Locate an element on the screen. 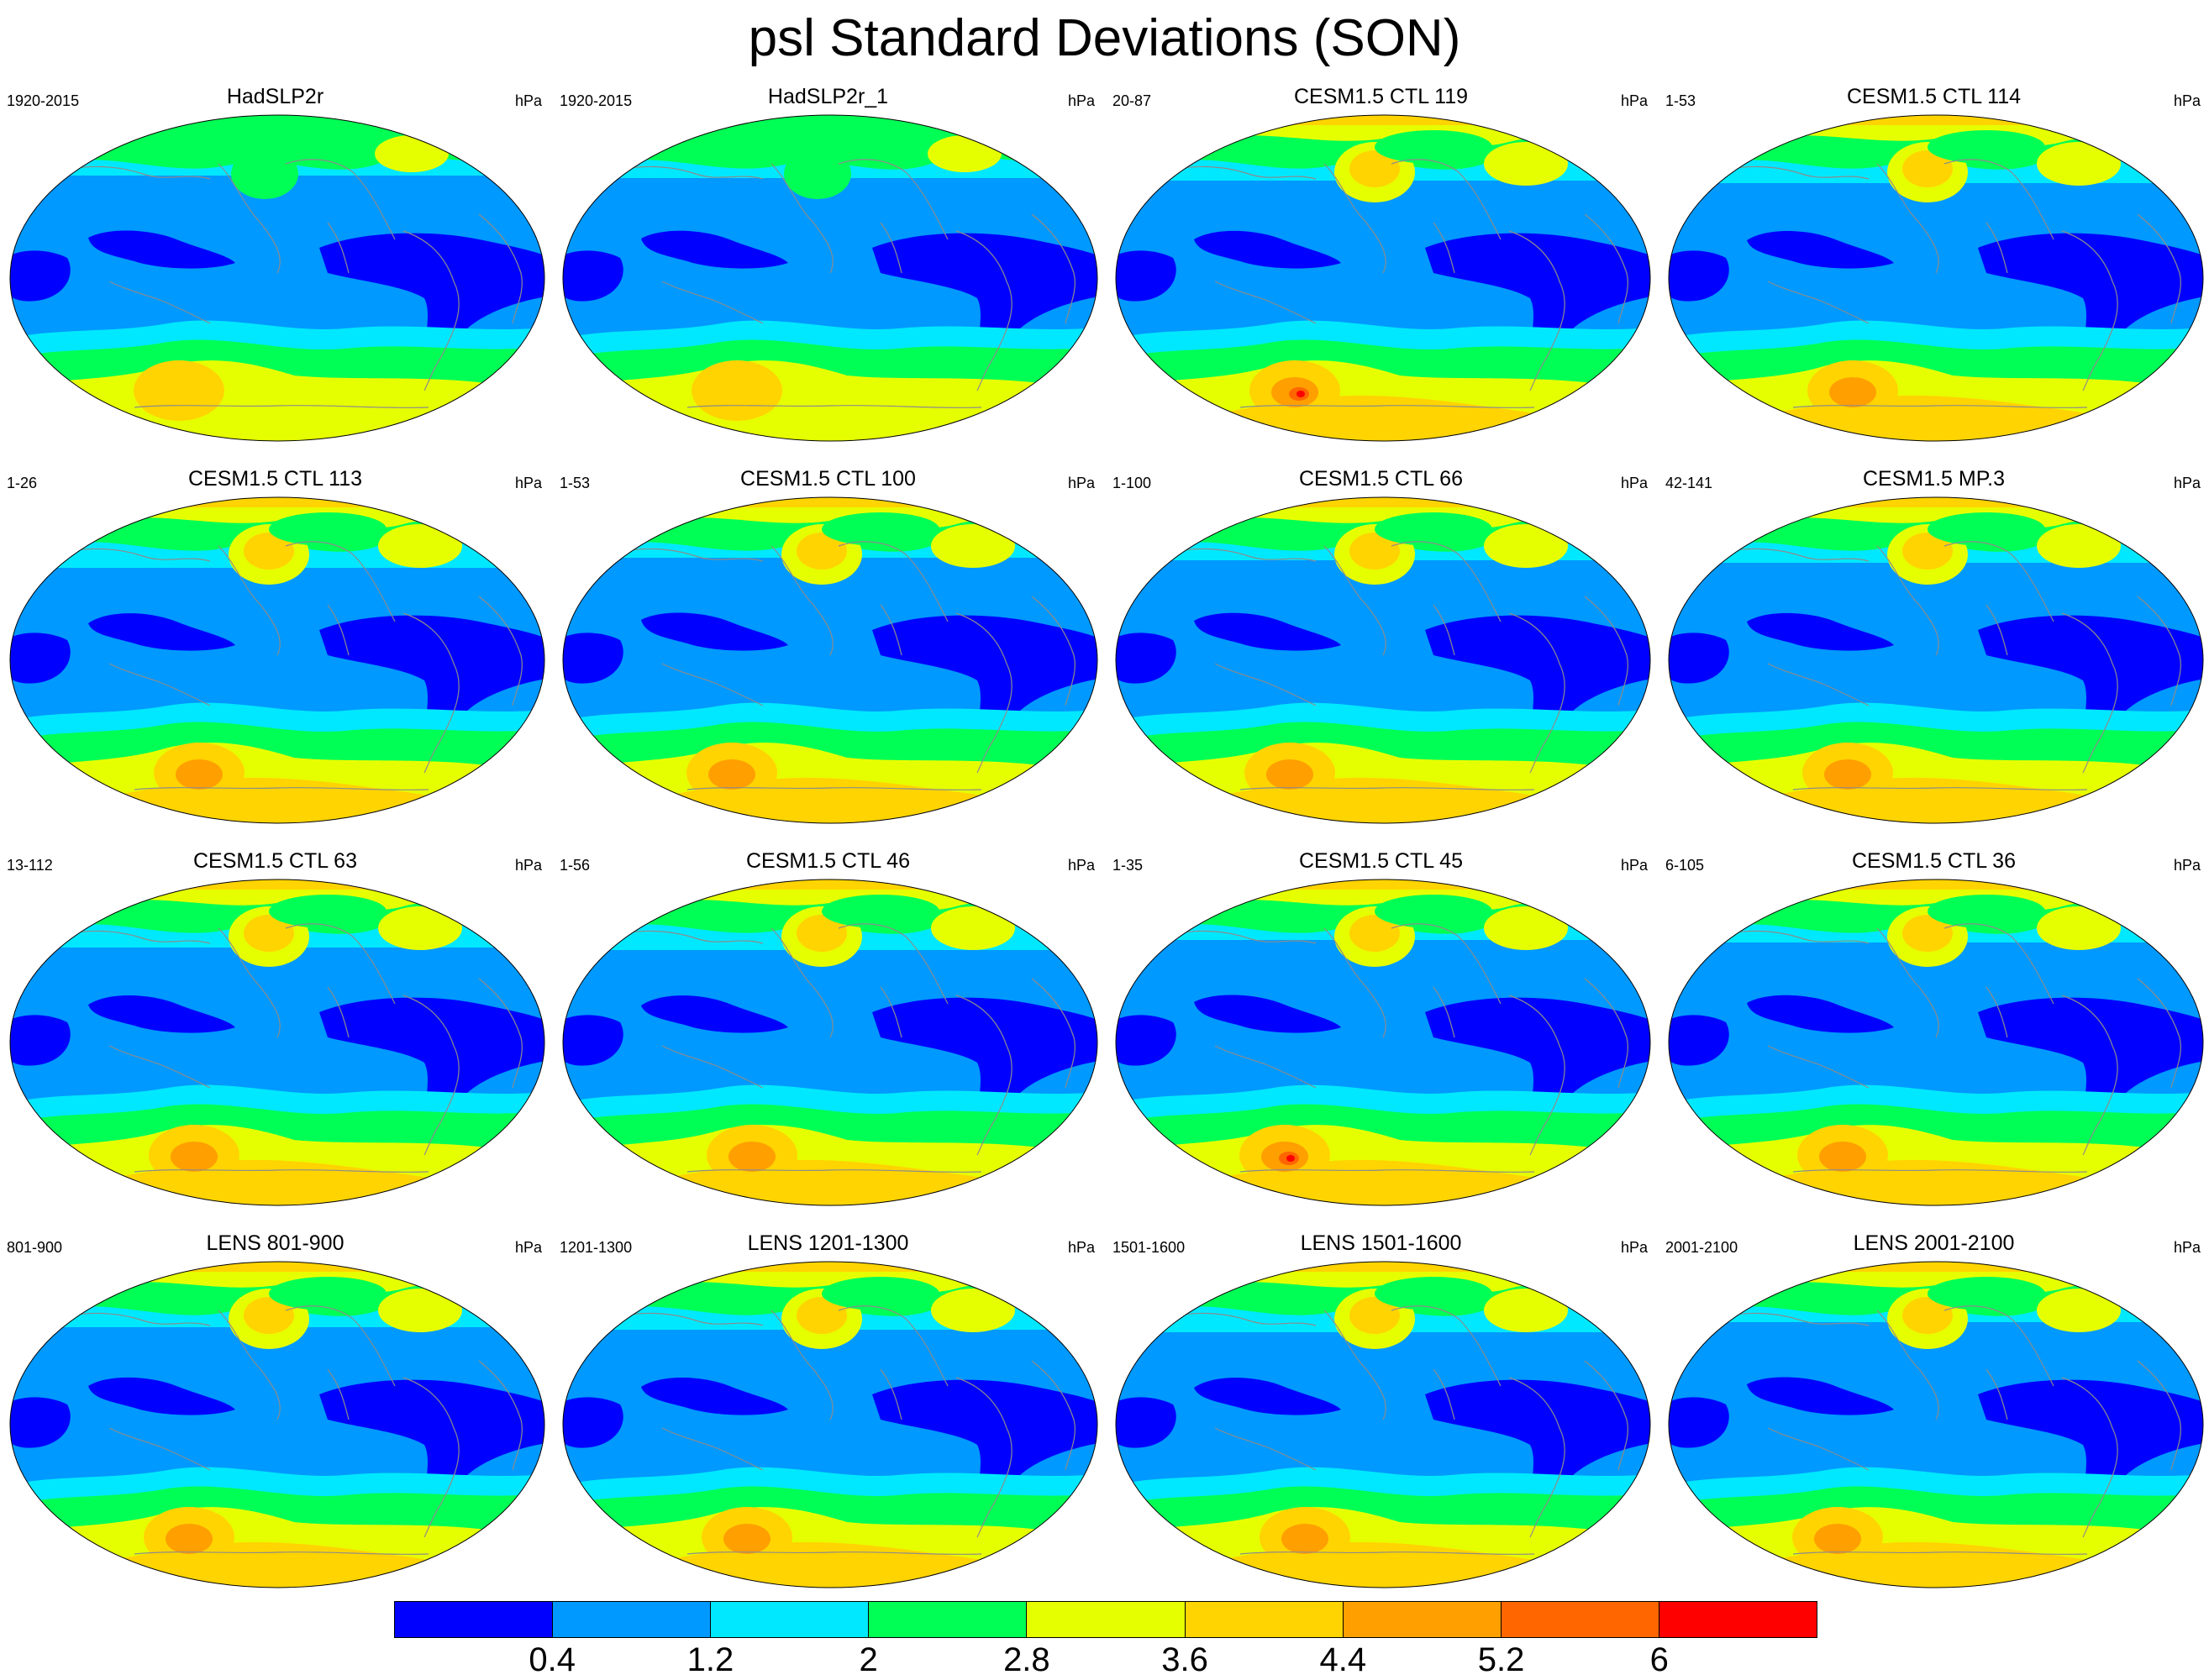 Image resolution: width=2209 pixels, height=1680 pixels. panel-period: 2001-2100 is located at coordinates (1701, 1247).